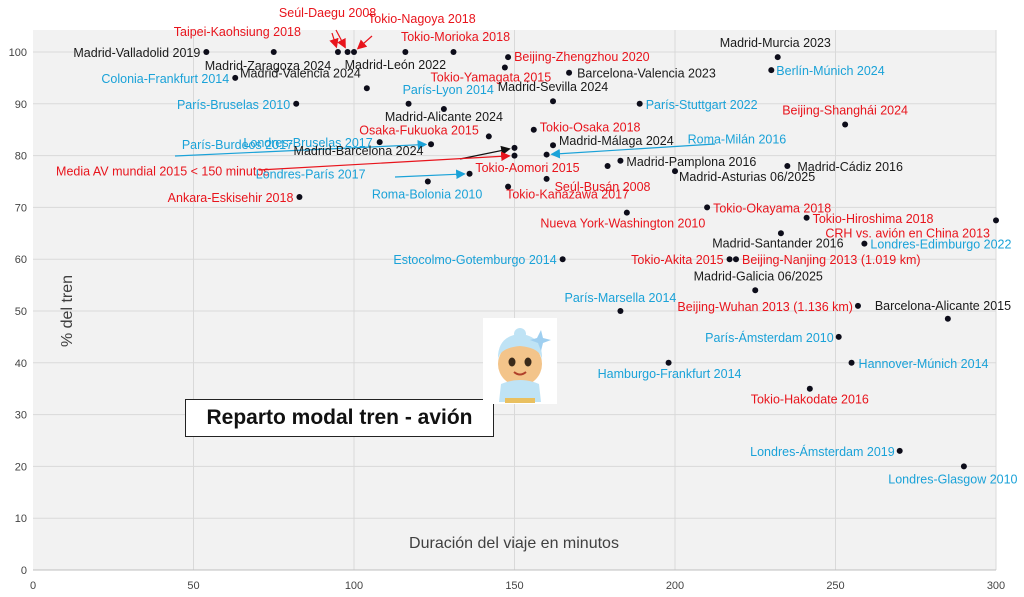  Describe the element at coordinates (427, 195) in the screenshot. I see `point-label: Roma-Bolonia 2010` at that location.